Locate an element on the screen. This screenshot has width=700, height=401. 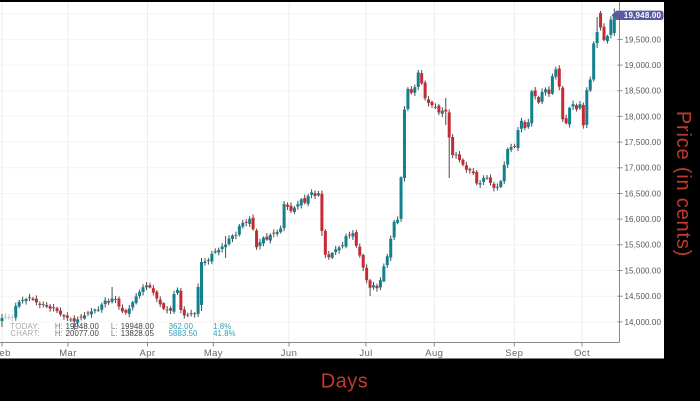
svg-text: 15,000.00 is located at coordinates (643, 270).